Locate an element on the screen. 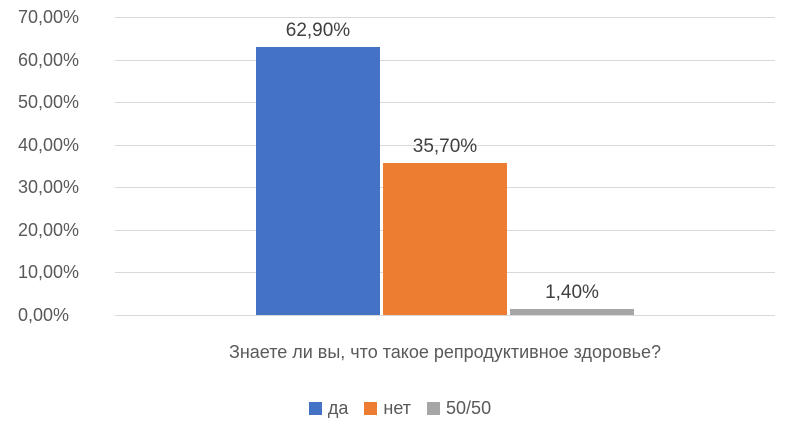 The height and width of the screenshot is (446, 800). bar-да is located at coordinates (318, 181).